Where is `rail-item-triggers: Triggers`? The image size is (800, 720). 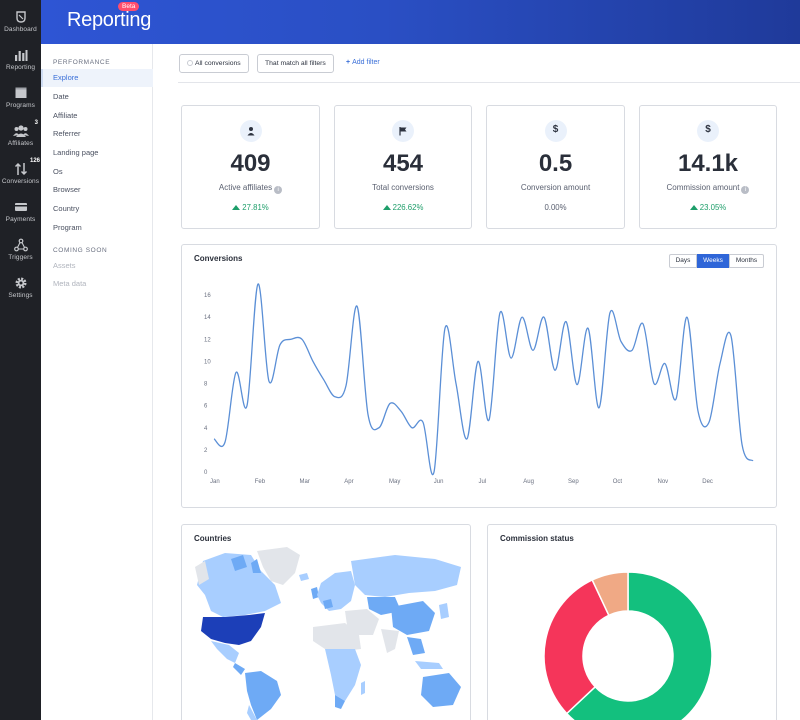 rail-item-triggers: Triggers is located at coordinates (20, 249).